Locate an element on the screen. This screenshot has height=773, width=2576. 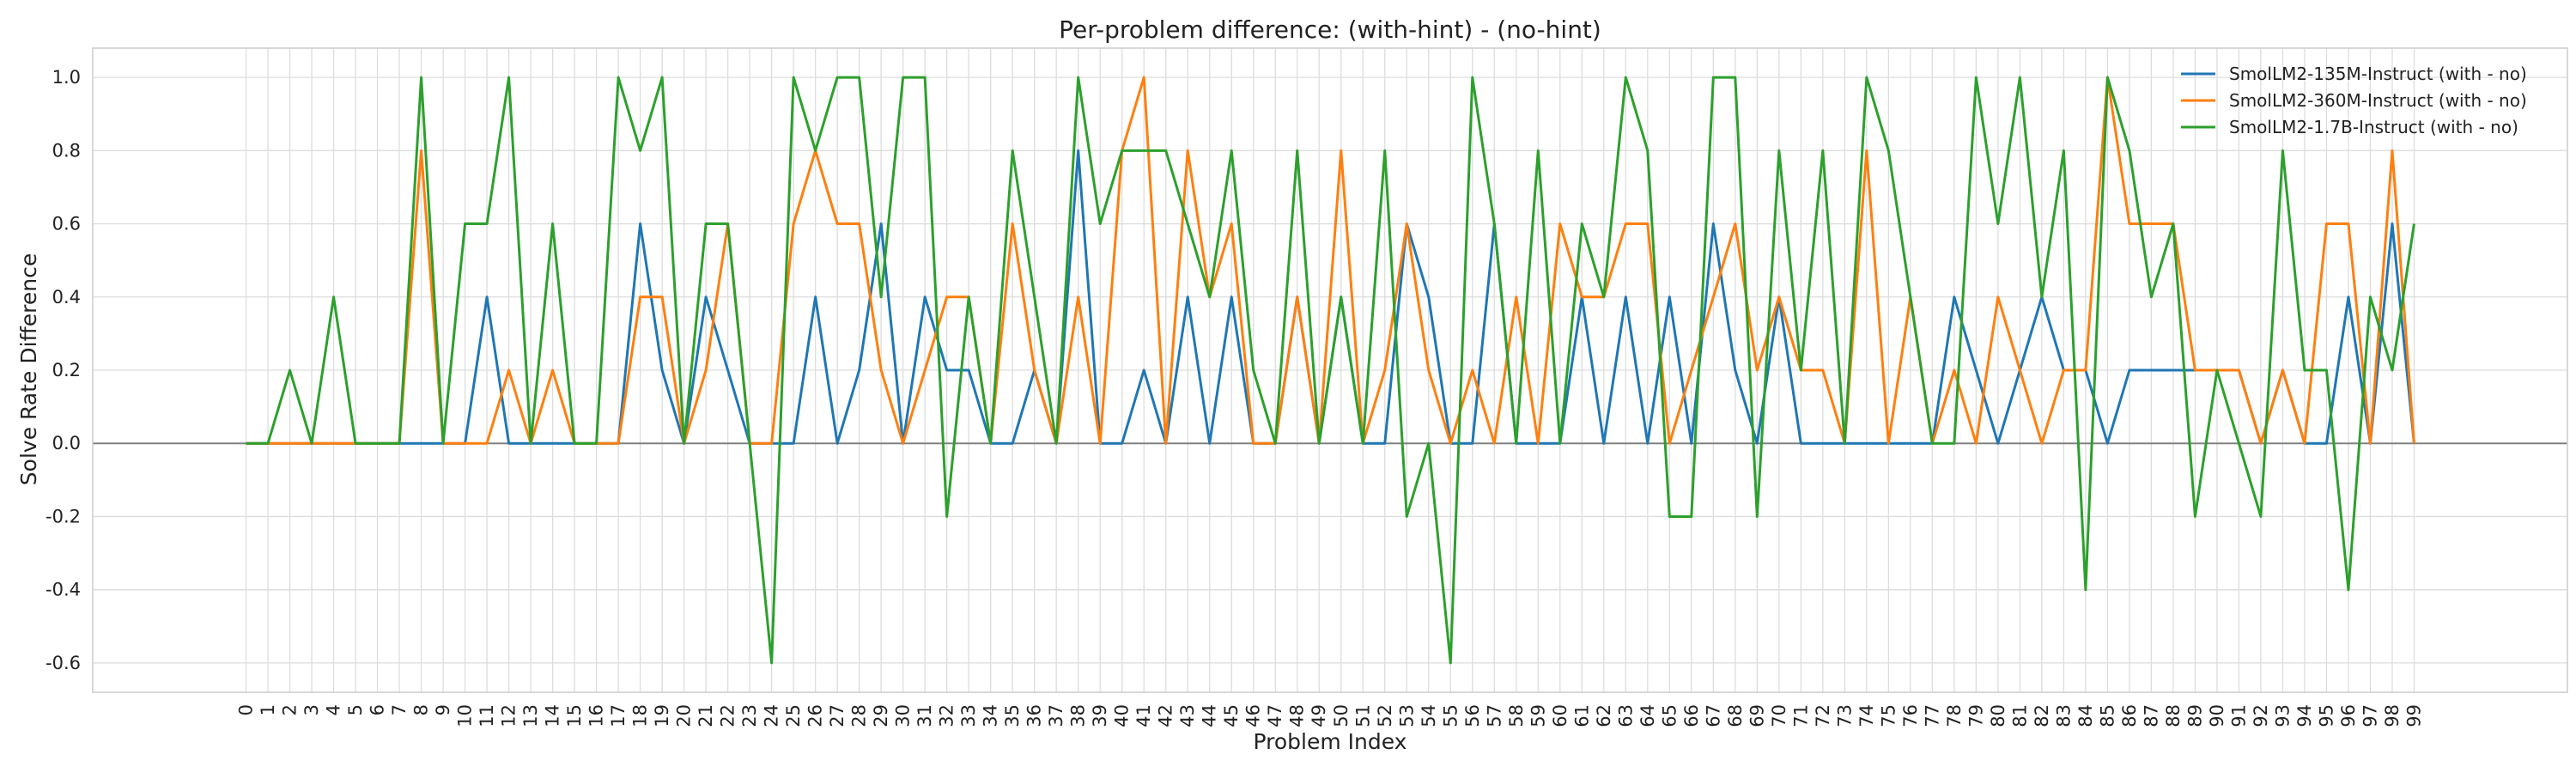
y-tick-label: 1.0 is located at coordinates (66, 77).